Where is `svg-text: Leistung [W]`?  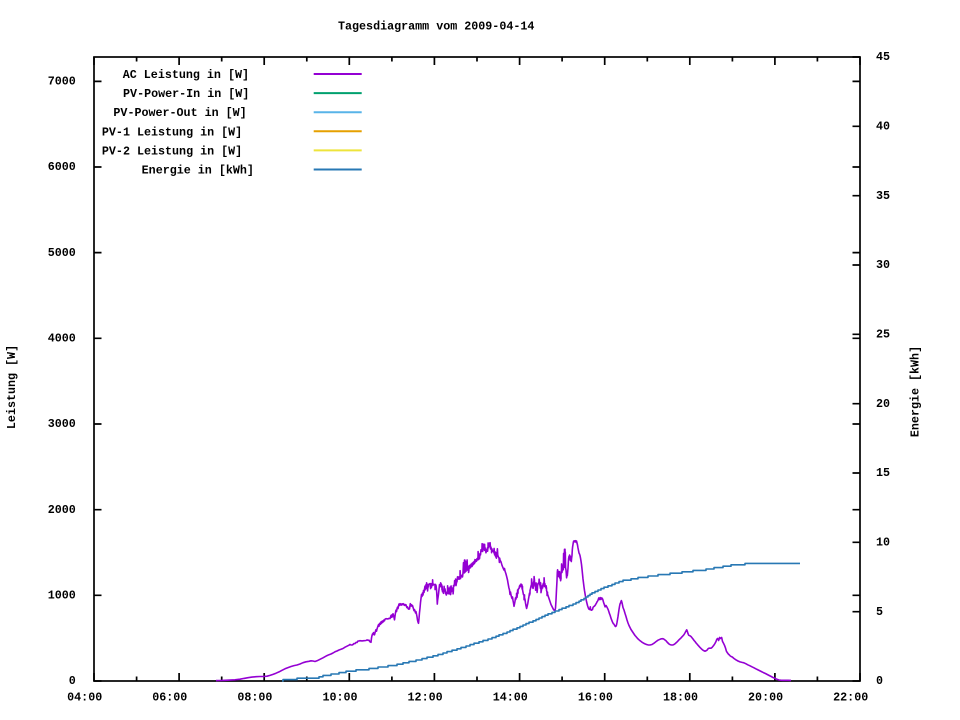 svg-text: Leistung [W] is located at coordinates (12, 387).